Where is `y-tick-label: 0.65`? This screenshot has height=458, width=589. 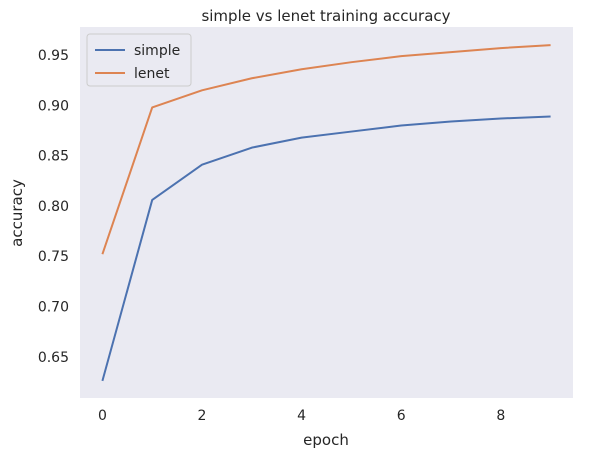 y-tick-label: 0.65 is located at coordinates (53, 358).